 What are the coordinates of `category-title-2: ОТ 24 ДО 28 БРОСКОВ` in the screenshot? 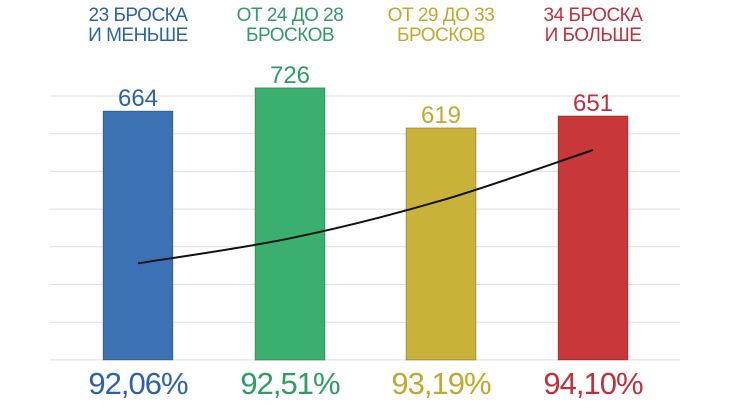 It's located at (290, 26).